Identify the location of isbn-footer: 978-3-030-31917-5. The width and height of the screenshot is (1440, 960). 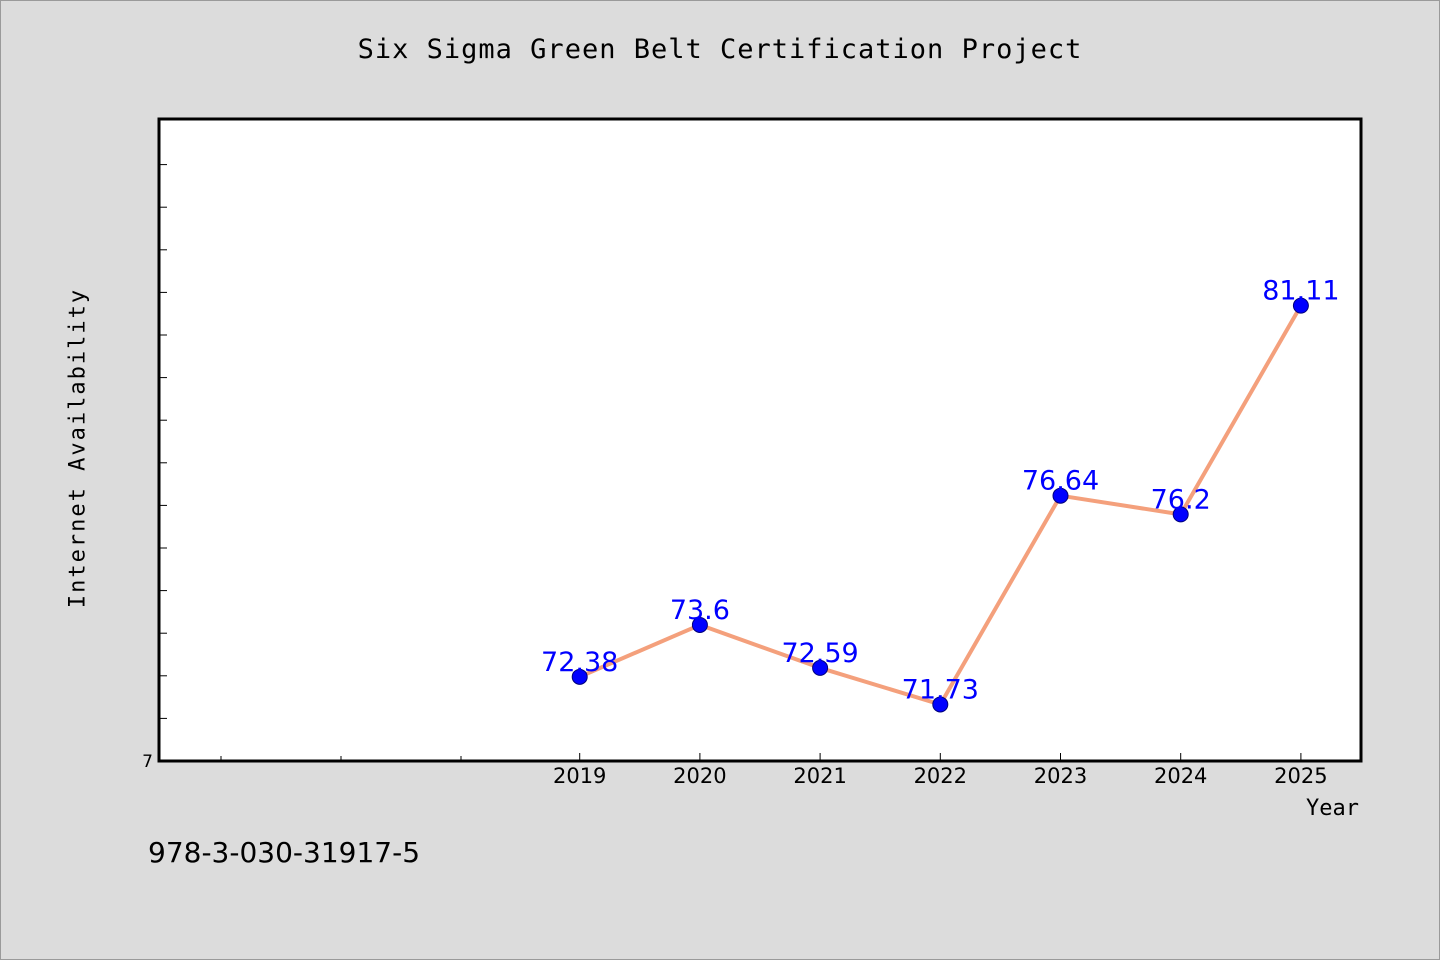
(284, 852).